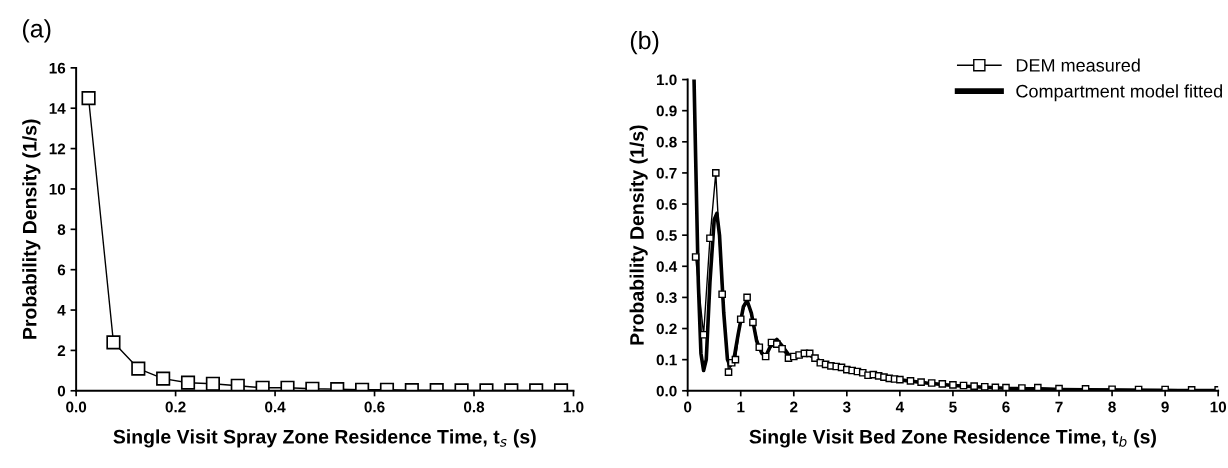 Image resolution: width=1228 pixels, height=468 pixels. Describe the element at coordinates (1119, 93) in the screenshot. I see `legend-label: Compartment model fitted` at that location.